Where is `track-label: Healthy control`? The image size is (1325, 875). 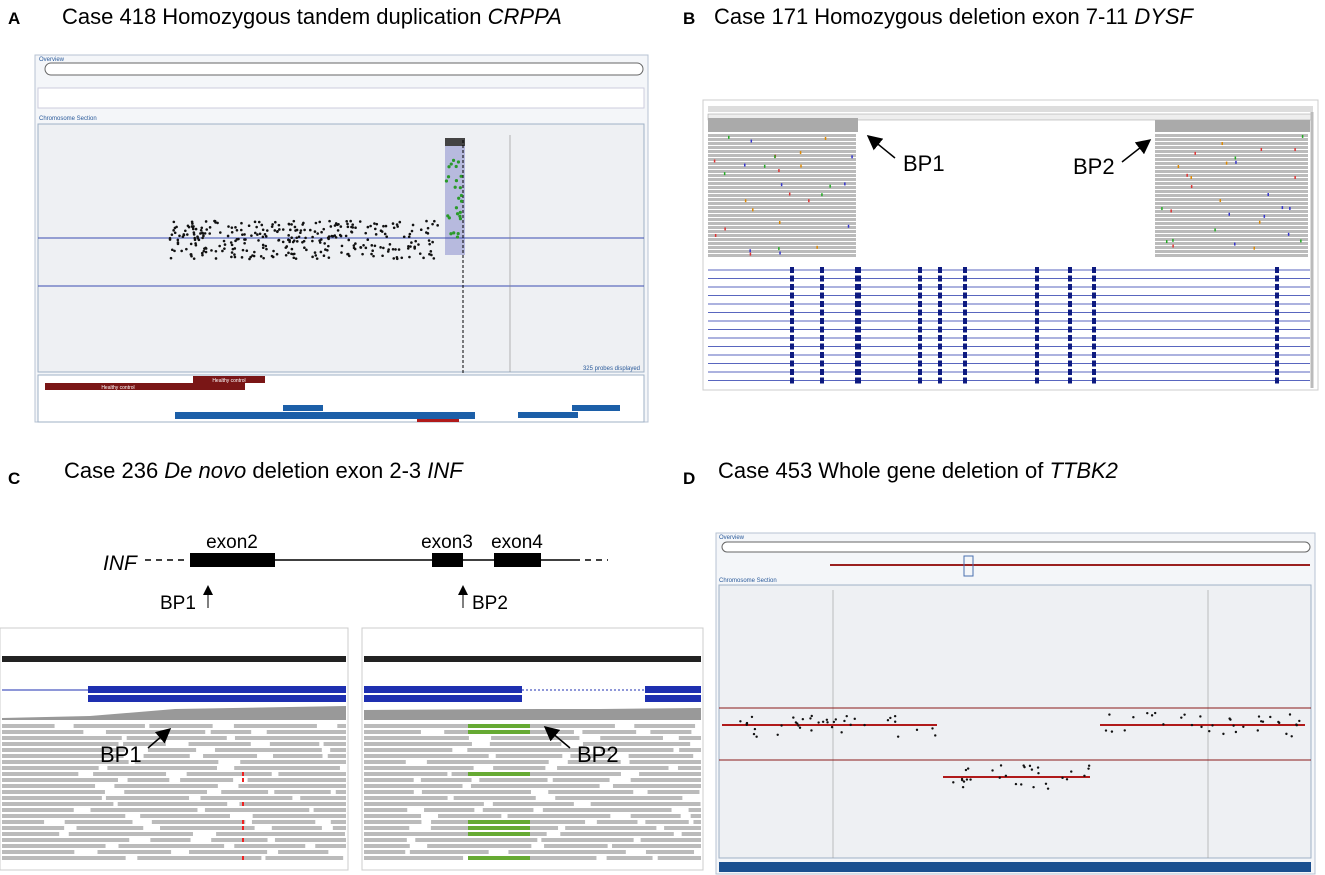 track-label: Healthy control is located at coordinates (117, 388).